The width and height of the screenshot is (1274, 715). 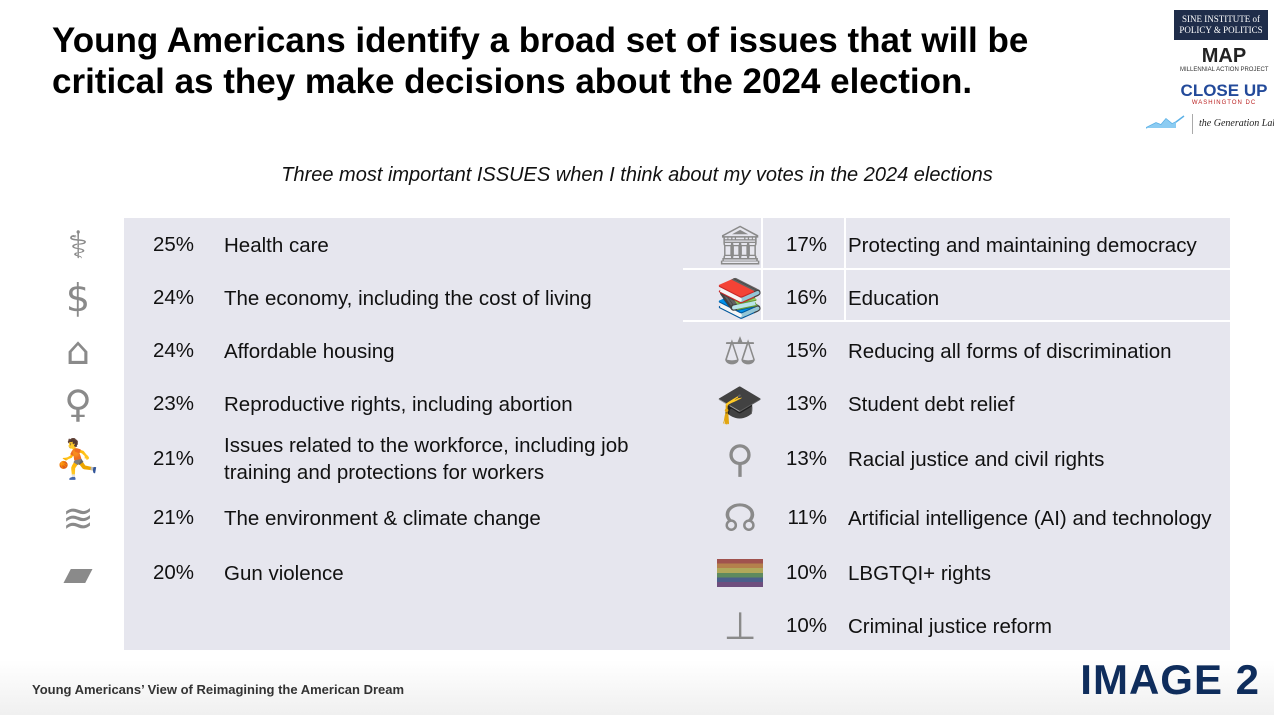 What do you see at coordinates (1224, 56) in the screenshot?
I see `map-logo-text: MAP` at bounding box center [1224, 56].